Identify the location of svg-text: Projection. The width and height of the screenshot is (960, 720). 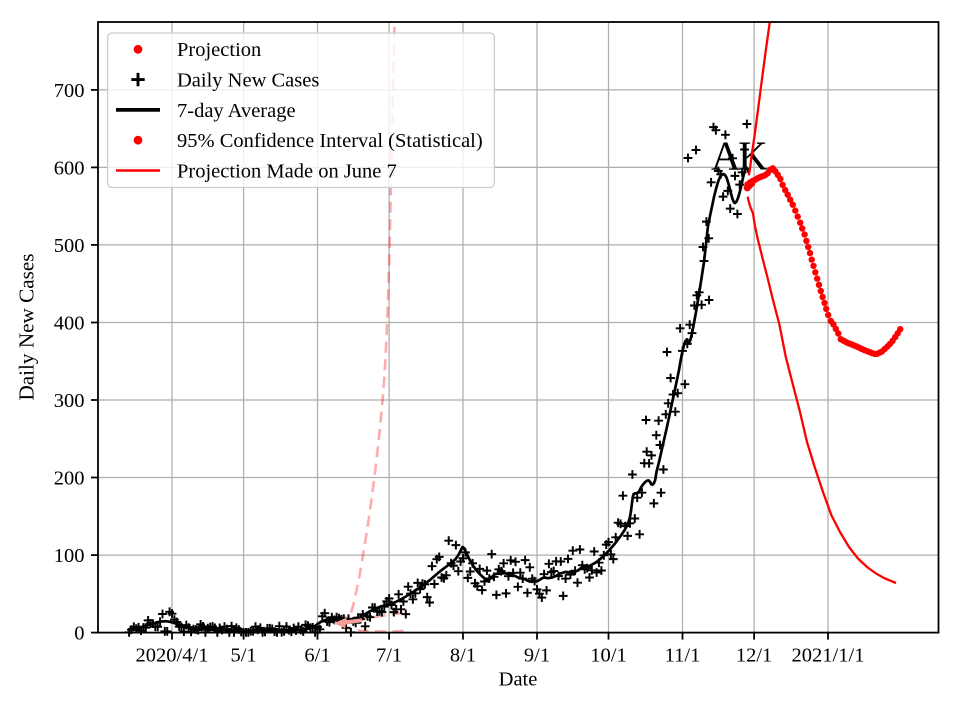
(219, 50).